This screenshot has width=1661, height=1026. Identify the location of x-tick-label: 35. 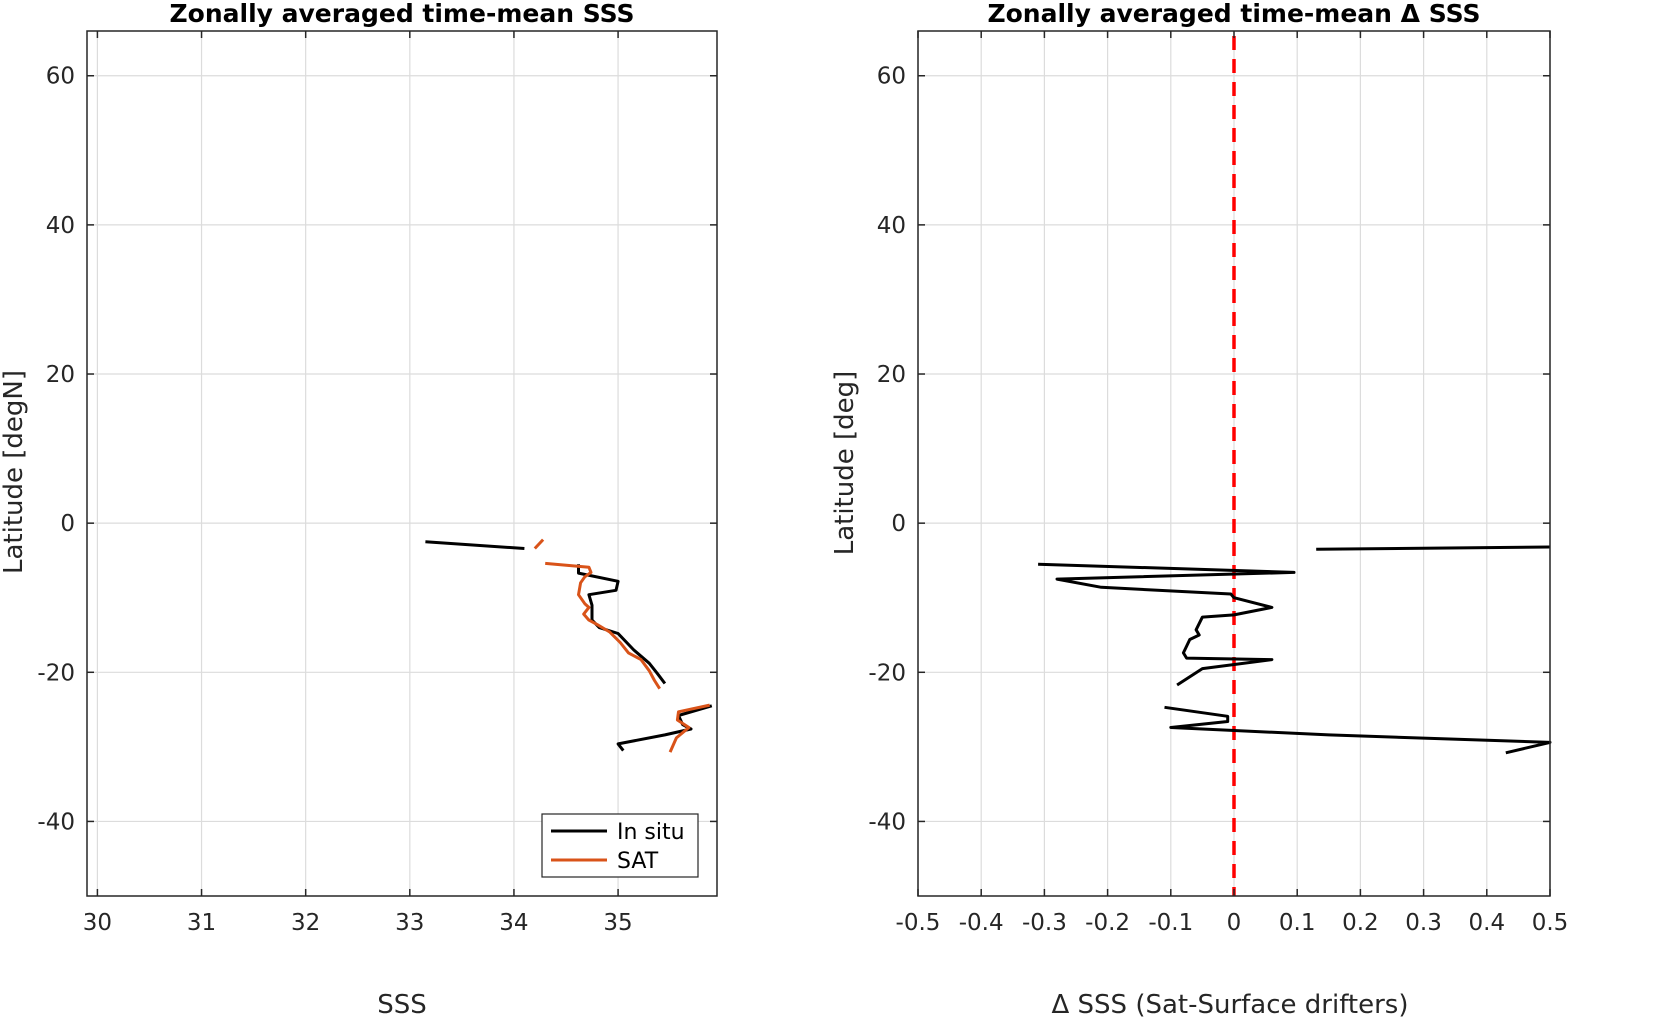
(617, 923).